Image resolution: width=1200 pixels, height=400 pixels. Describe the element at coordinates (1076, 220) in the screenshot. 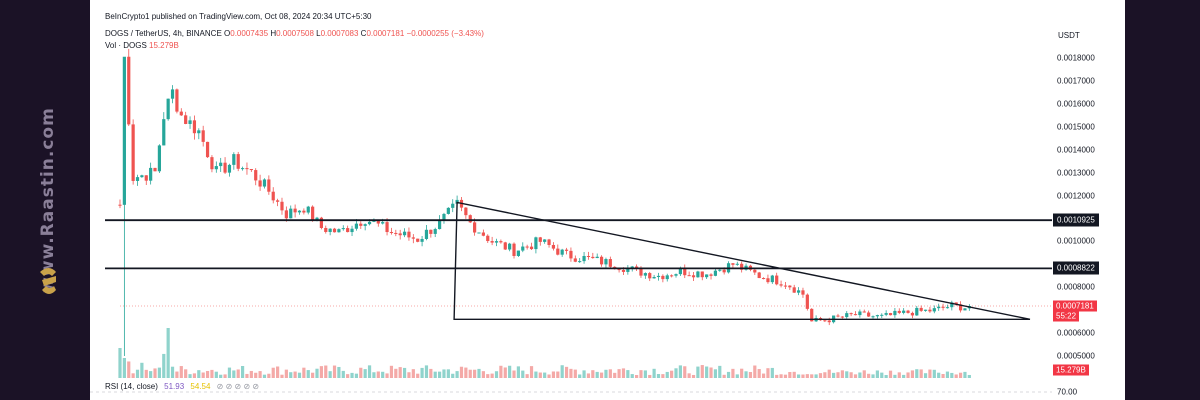

I see `resistance-1-tag: 0.0010925` at that location.